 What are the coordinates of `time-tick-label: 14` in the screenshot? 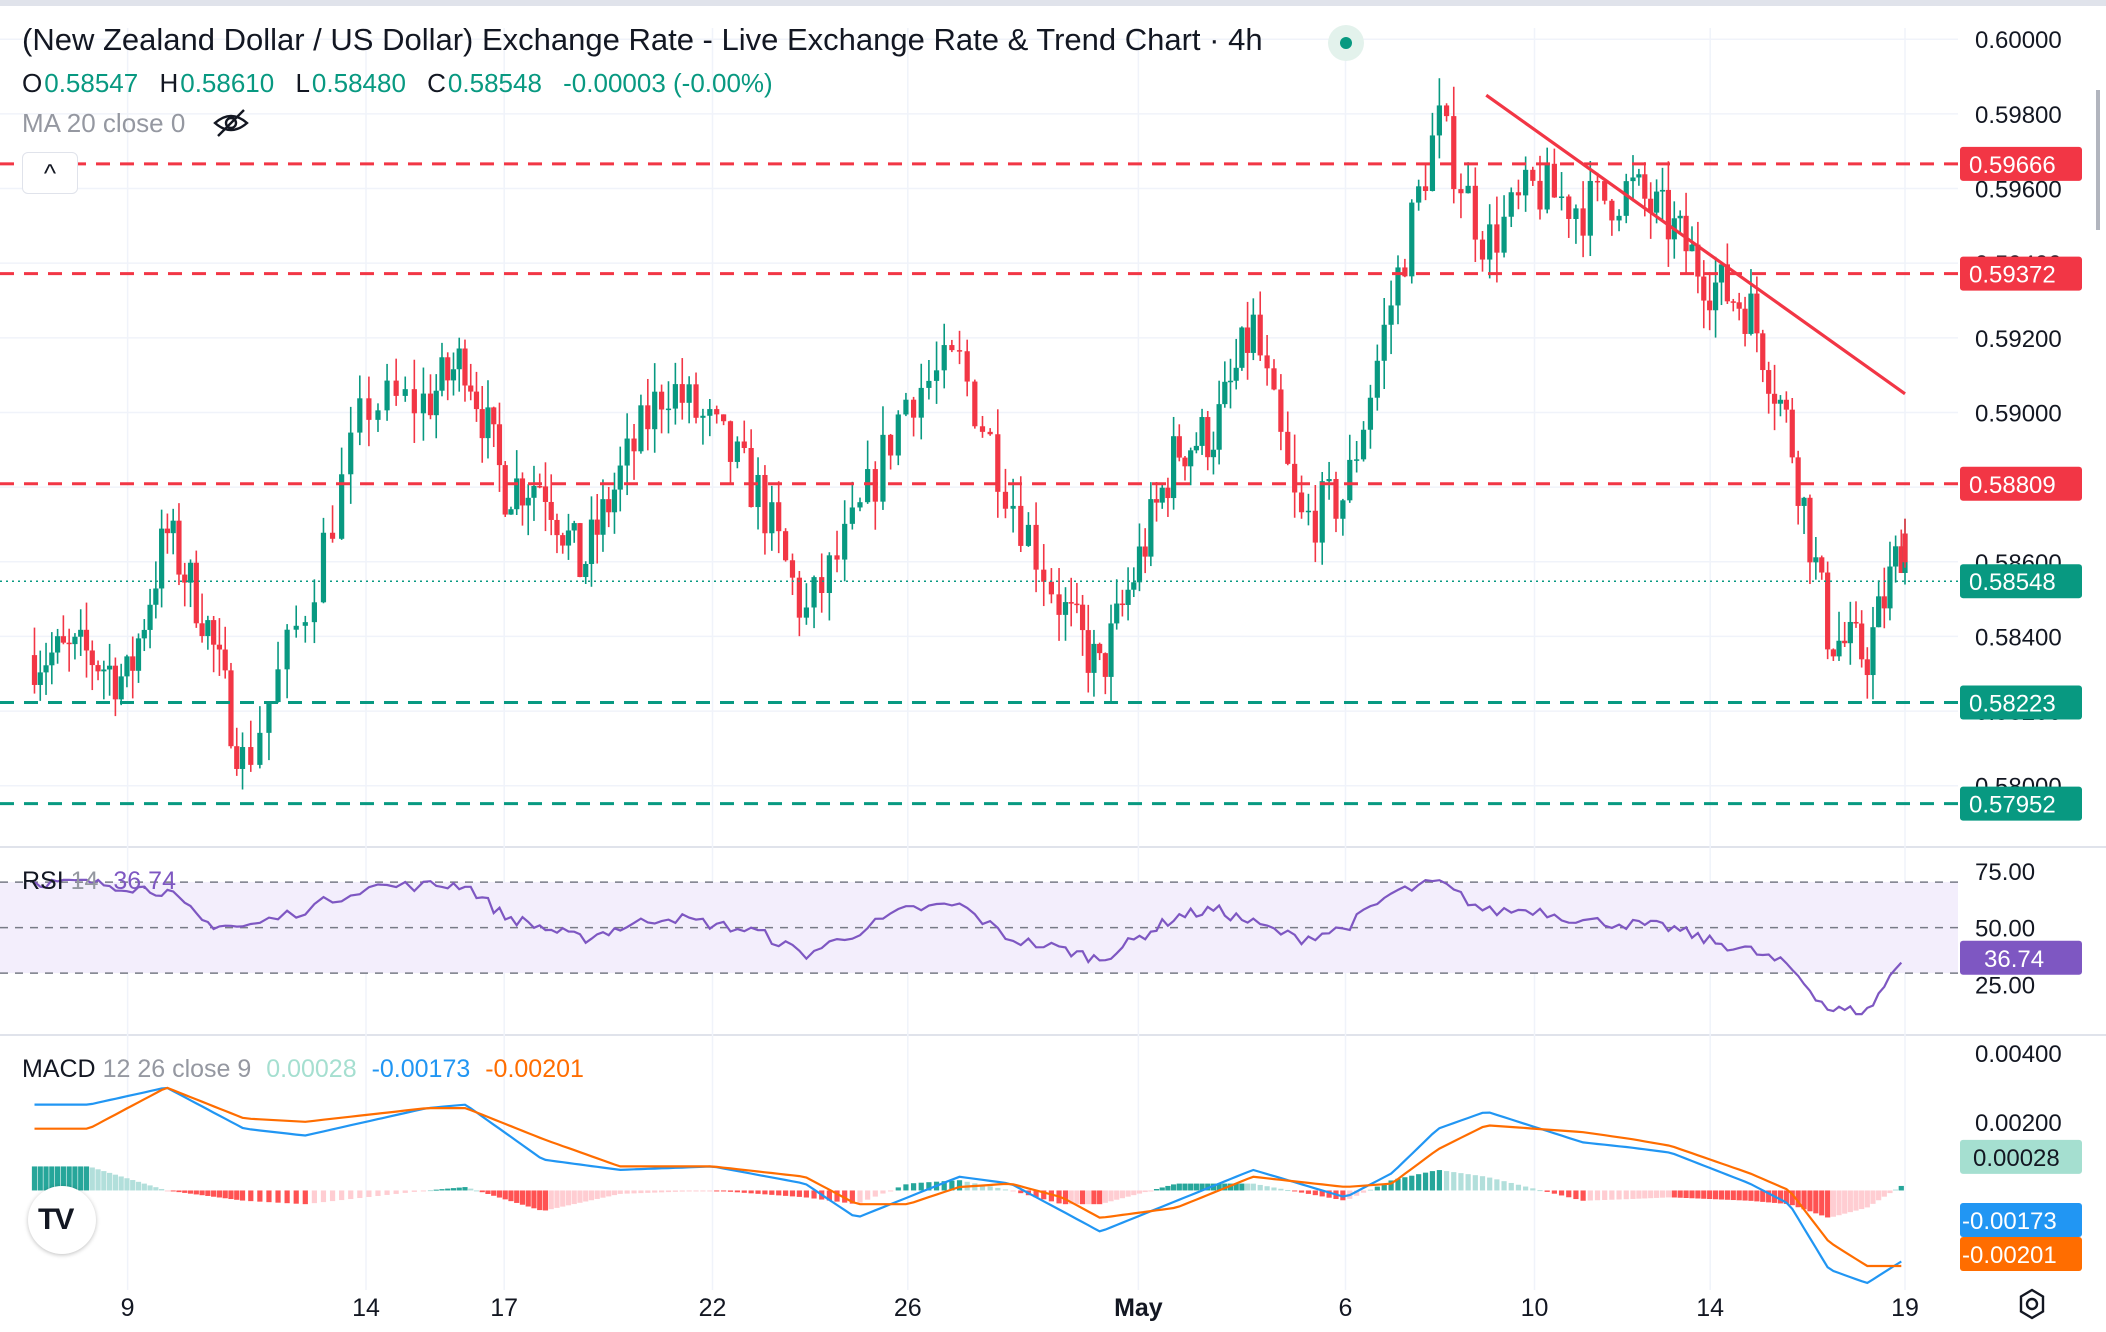 It's located at (366, 1308).